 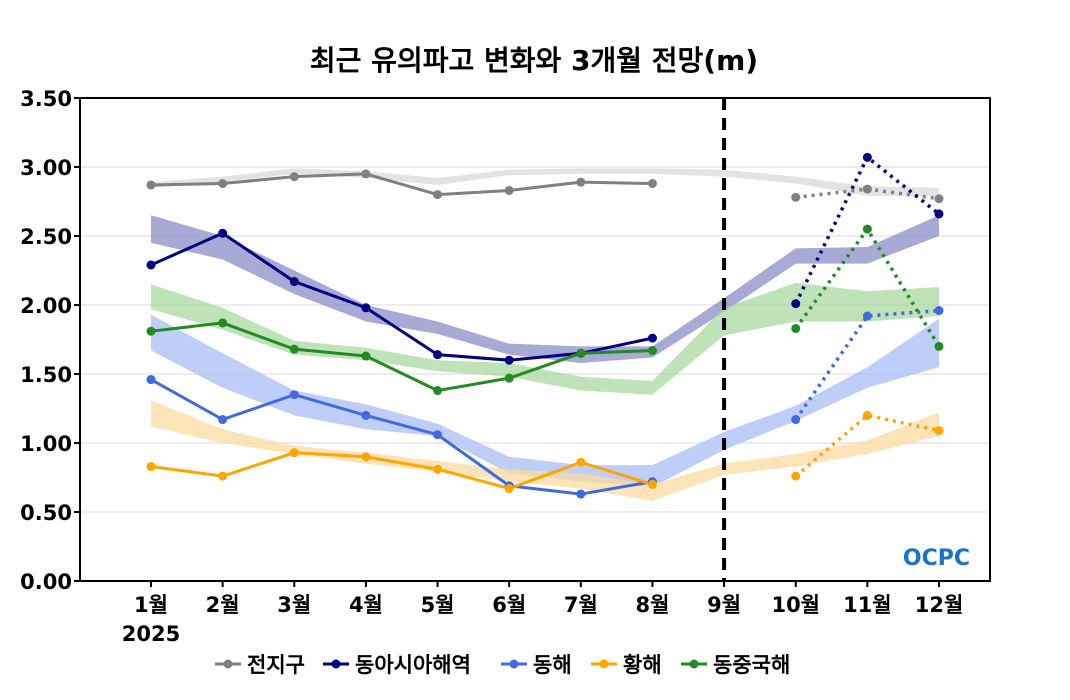 What do you see at coordinates (413, 665) in the screenshot?
I see `legend-label: 동아시아해역` at bounding box center [413, 665].